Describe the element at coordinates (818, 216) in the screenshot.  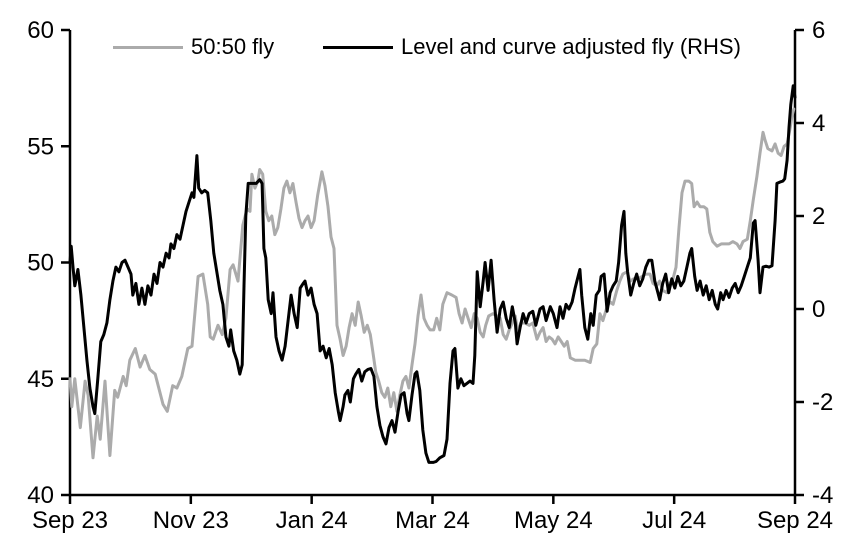
I see `right-axis-tick-label: 2` at that location.